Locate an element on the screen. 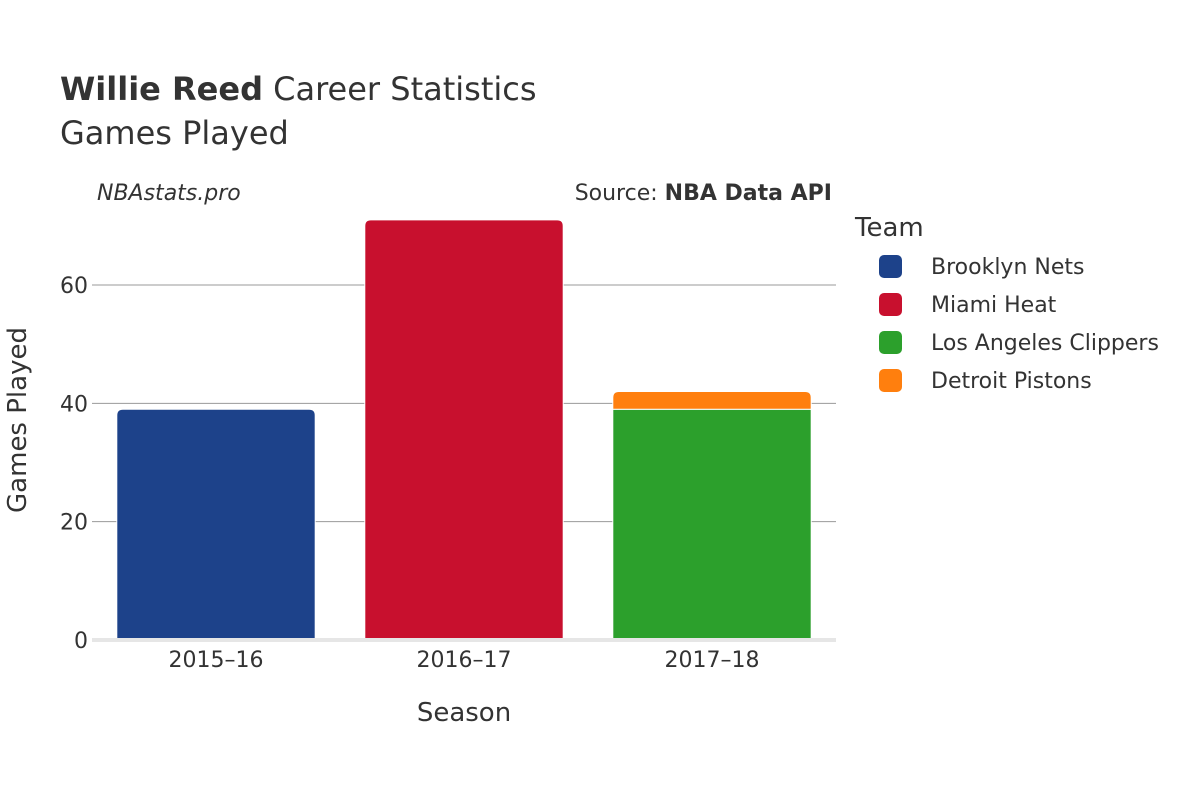  title-player-name: Willie Reed is located at coordinates (161, 89).